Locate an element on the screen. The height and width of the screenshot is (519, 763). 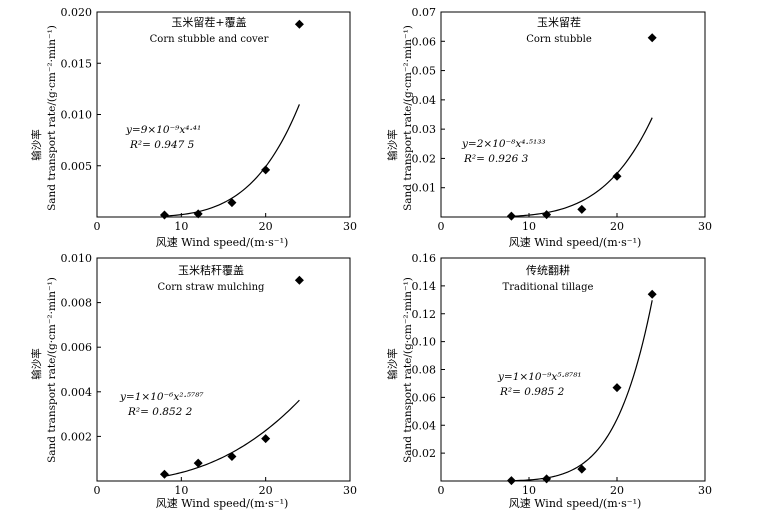
panel-title-cn: 玉米秸秆覆盖 is located at coordinates (211, 270).